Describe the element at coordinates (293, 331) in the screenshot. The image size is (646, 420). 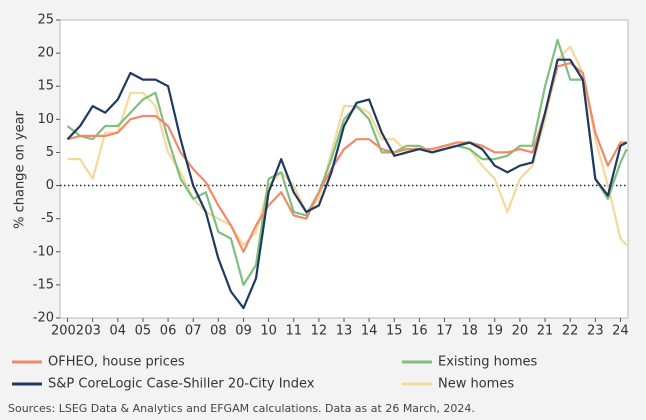
I see `x-tick-label: 11` at that location.